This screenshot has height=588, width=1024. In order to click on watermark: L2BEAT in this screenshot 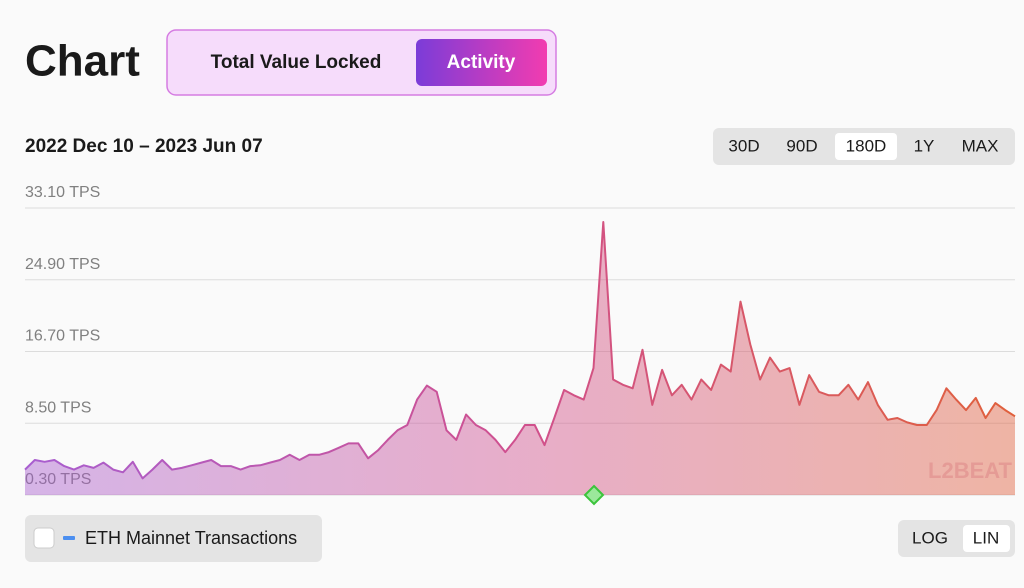, I will do `click(970, 470)`.